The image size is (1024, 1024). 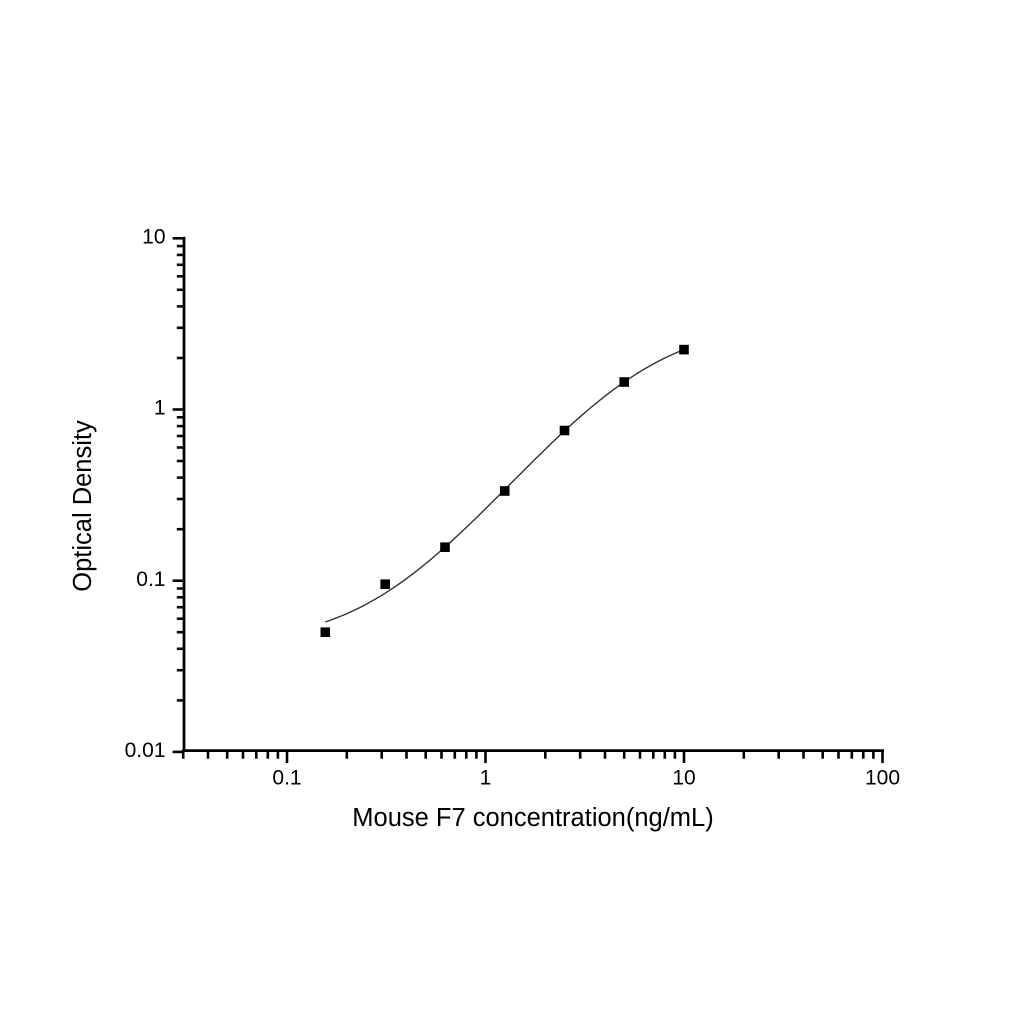 I want to click on svg-text: 100, so click(x=882, y=778).